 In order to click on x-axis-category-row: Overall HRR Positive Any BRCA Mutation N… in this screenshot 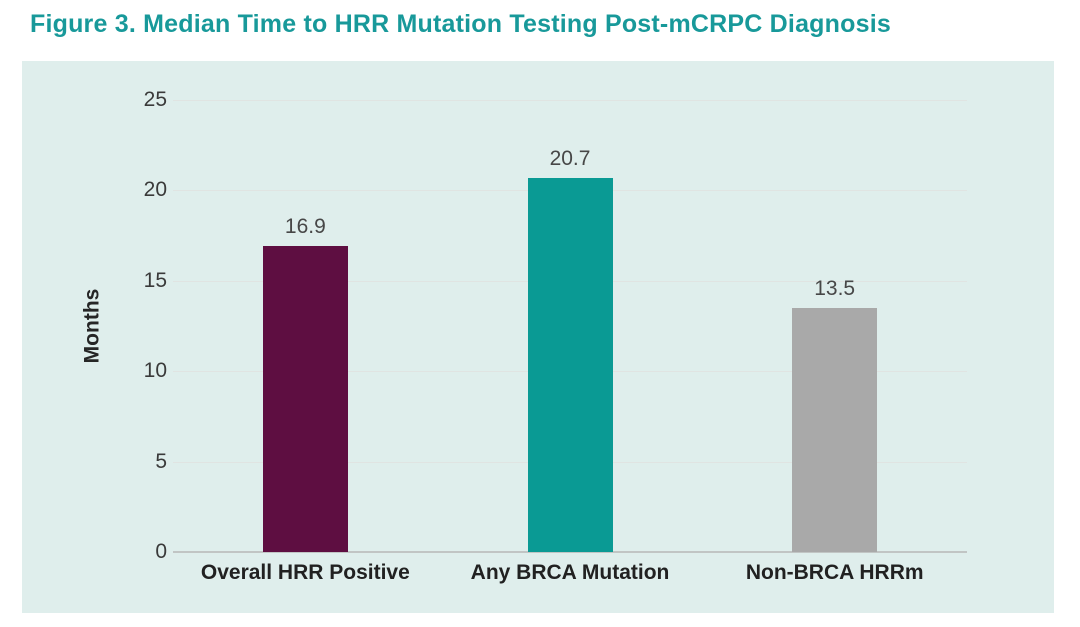, I will do `click(570, 573)`.